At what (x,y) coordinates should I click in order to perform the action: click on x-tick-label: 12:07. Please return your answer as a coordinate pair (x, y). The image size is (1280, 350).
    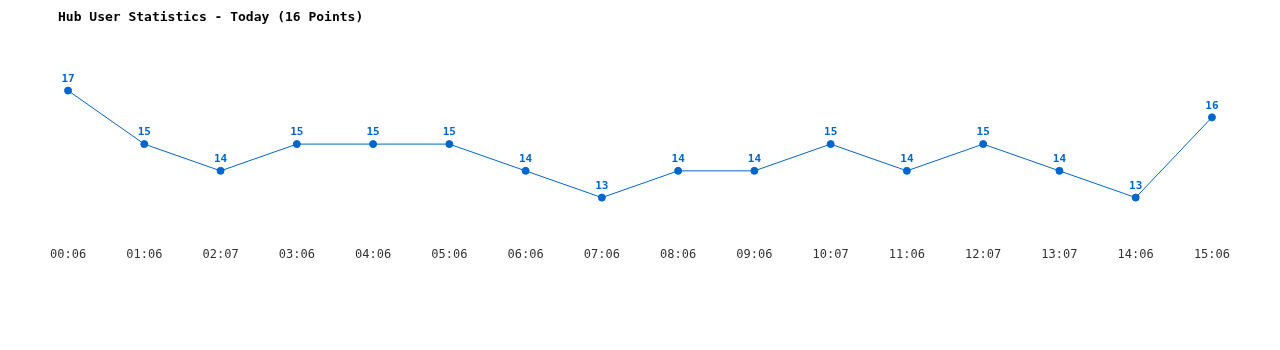
    Looking at the image, I should click on (983, 253).